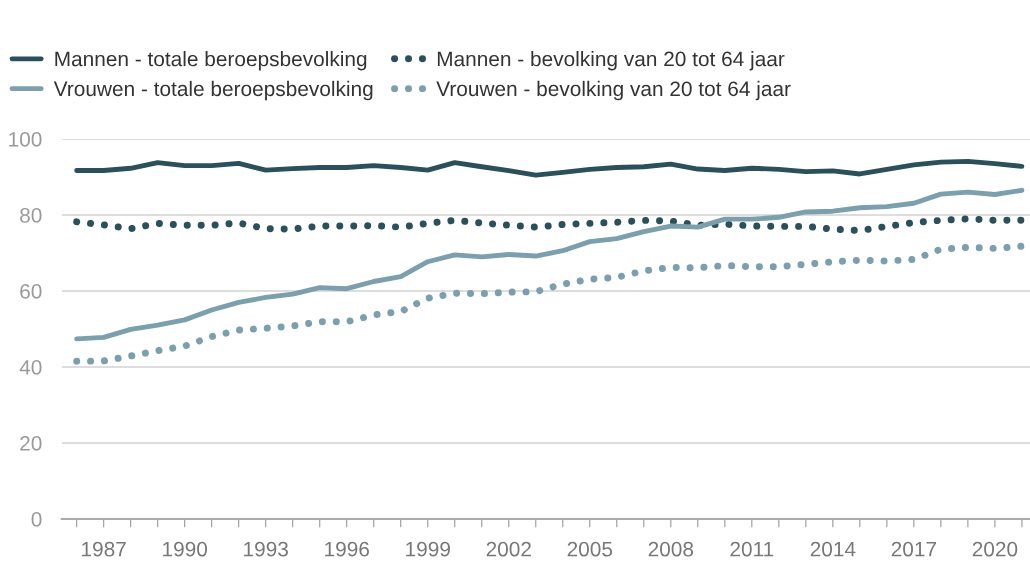 The image size is (1030, 562). I want to click on y-tick-label: 80, so click(31, 215).